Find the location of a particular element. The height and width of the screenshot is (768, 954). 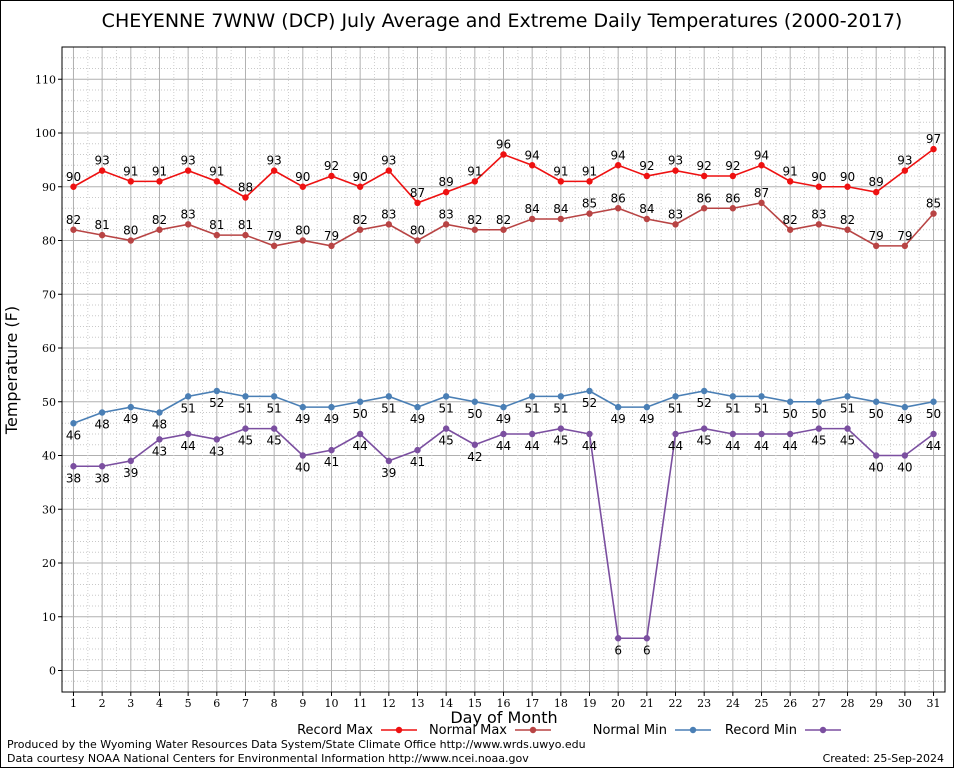

normal-max-data-label: 80 is located at coordinates (417, 231).